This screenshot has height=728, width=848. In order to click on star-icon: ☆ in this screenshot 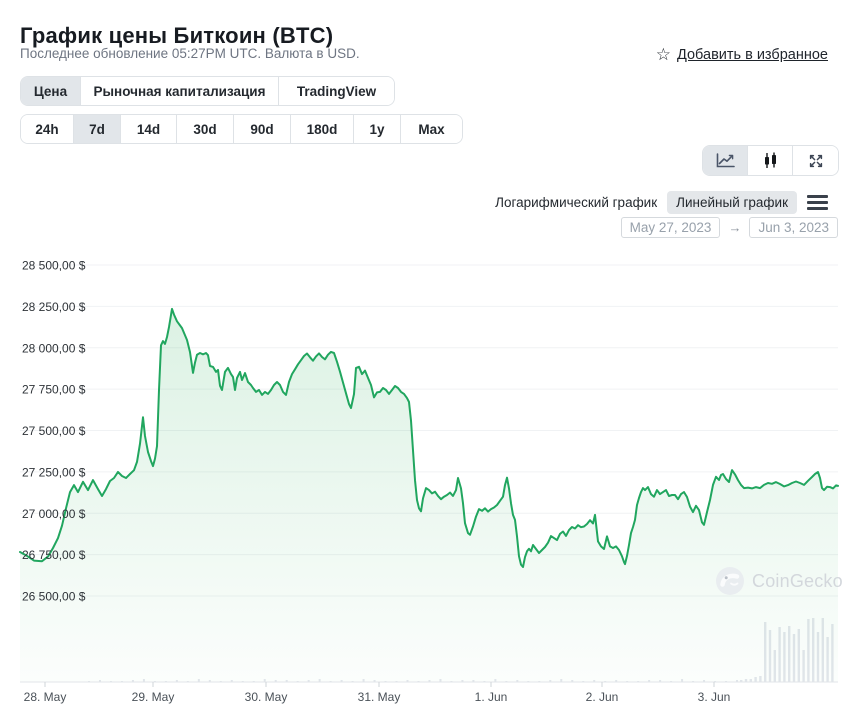, I will do `click(663, 54)`.